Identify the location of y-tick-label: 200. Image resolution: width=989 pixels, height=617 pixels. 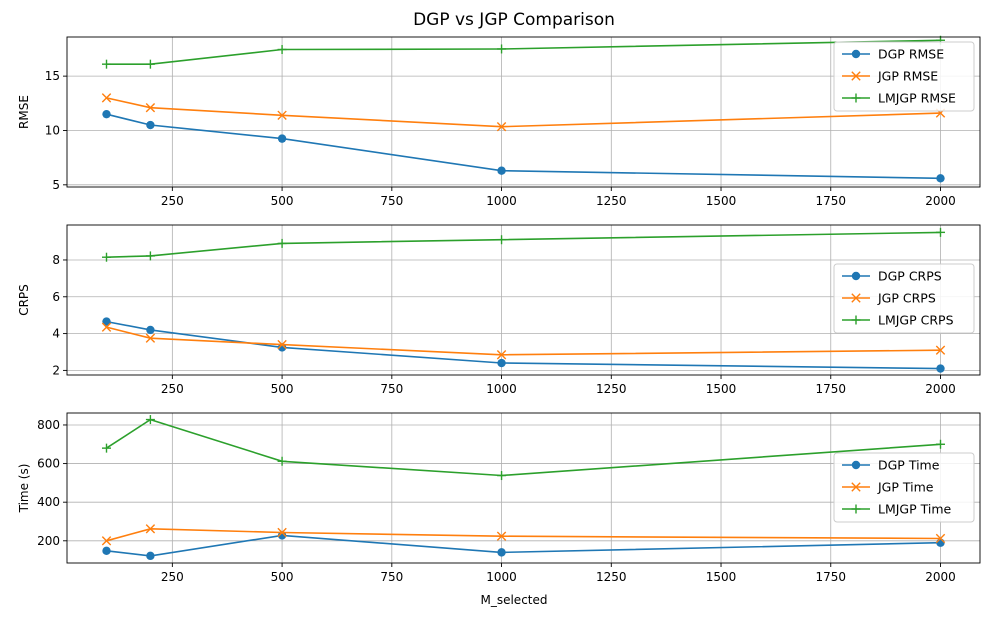
(48, 541).